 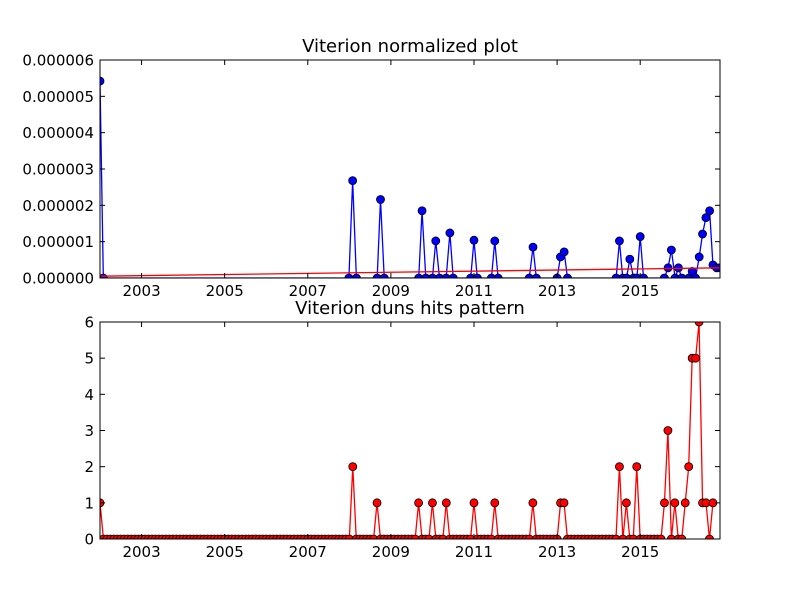 What do you see at coordinates (141, 291) in the screenshot?
I see `normalized-xtick-label-2003: 2003` at bounding box center [141, 291].